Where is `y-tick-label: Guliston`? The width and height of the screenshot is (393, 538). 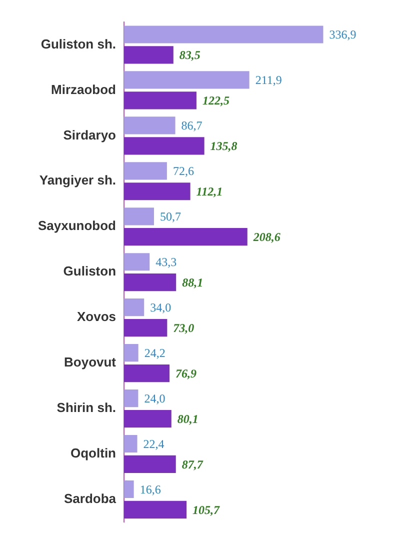
y-tick-label: Guliston is located at coordinates (89, 271).